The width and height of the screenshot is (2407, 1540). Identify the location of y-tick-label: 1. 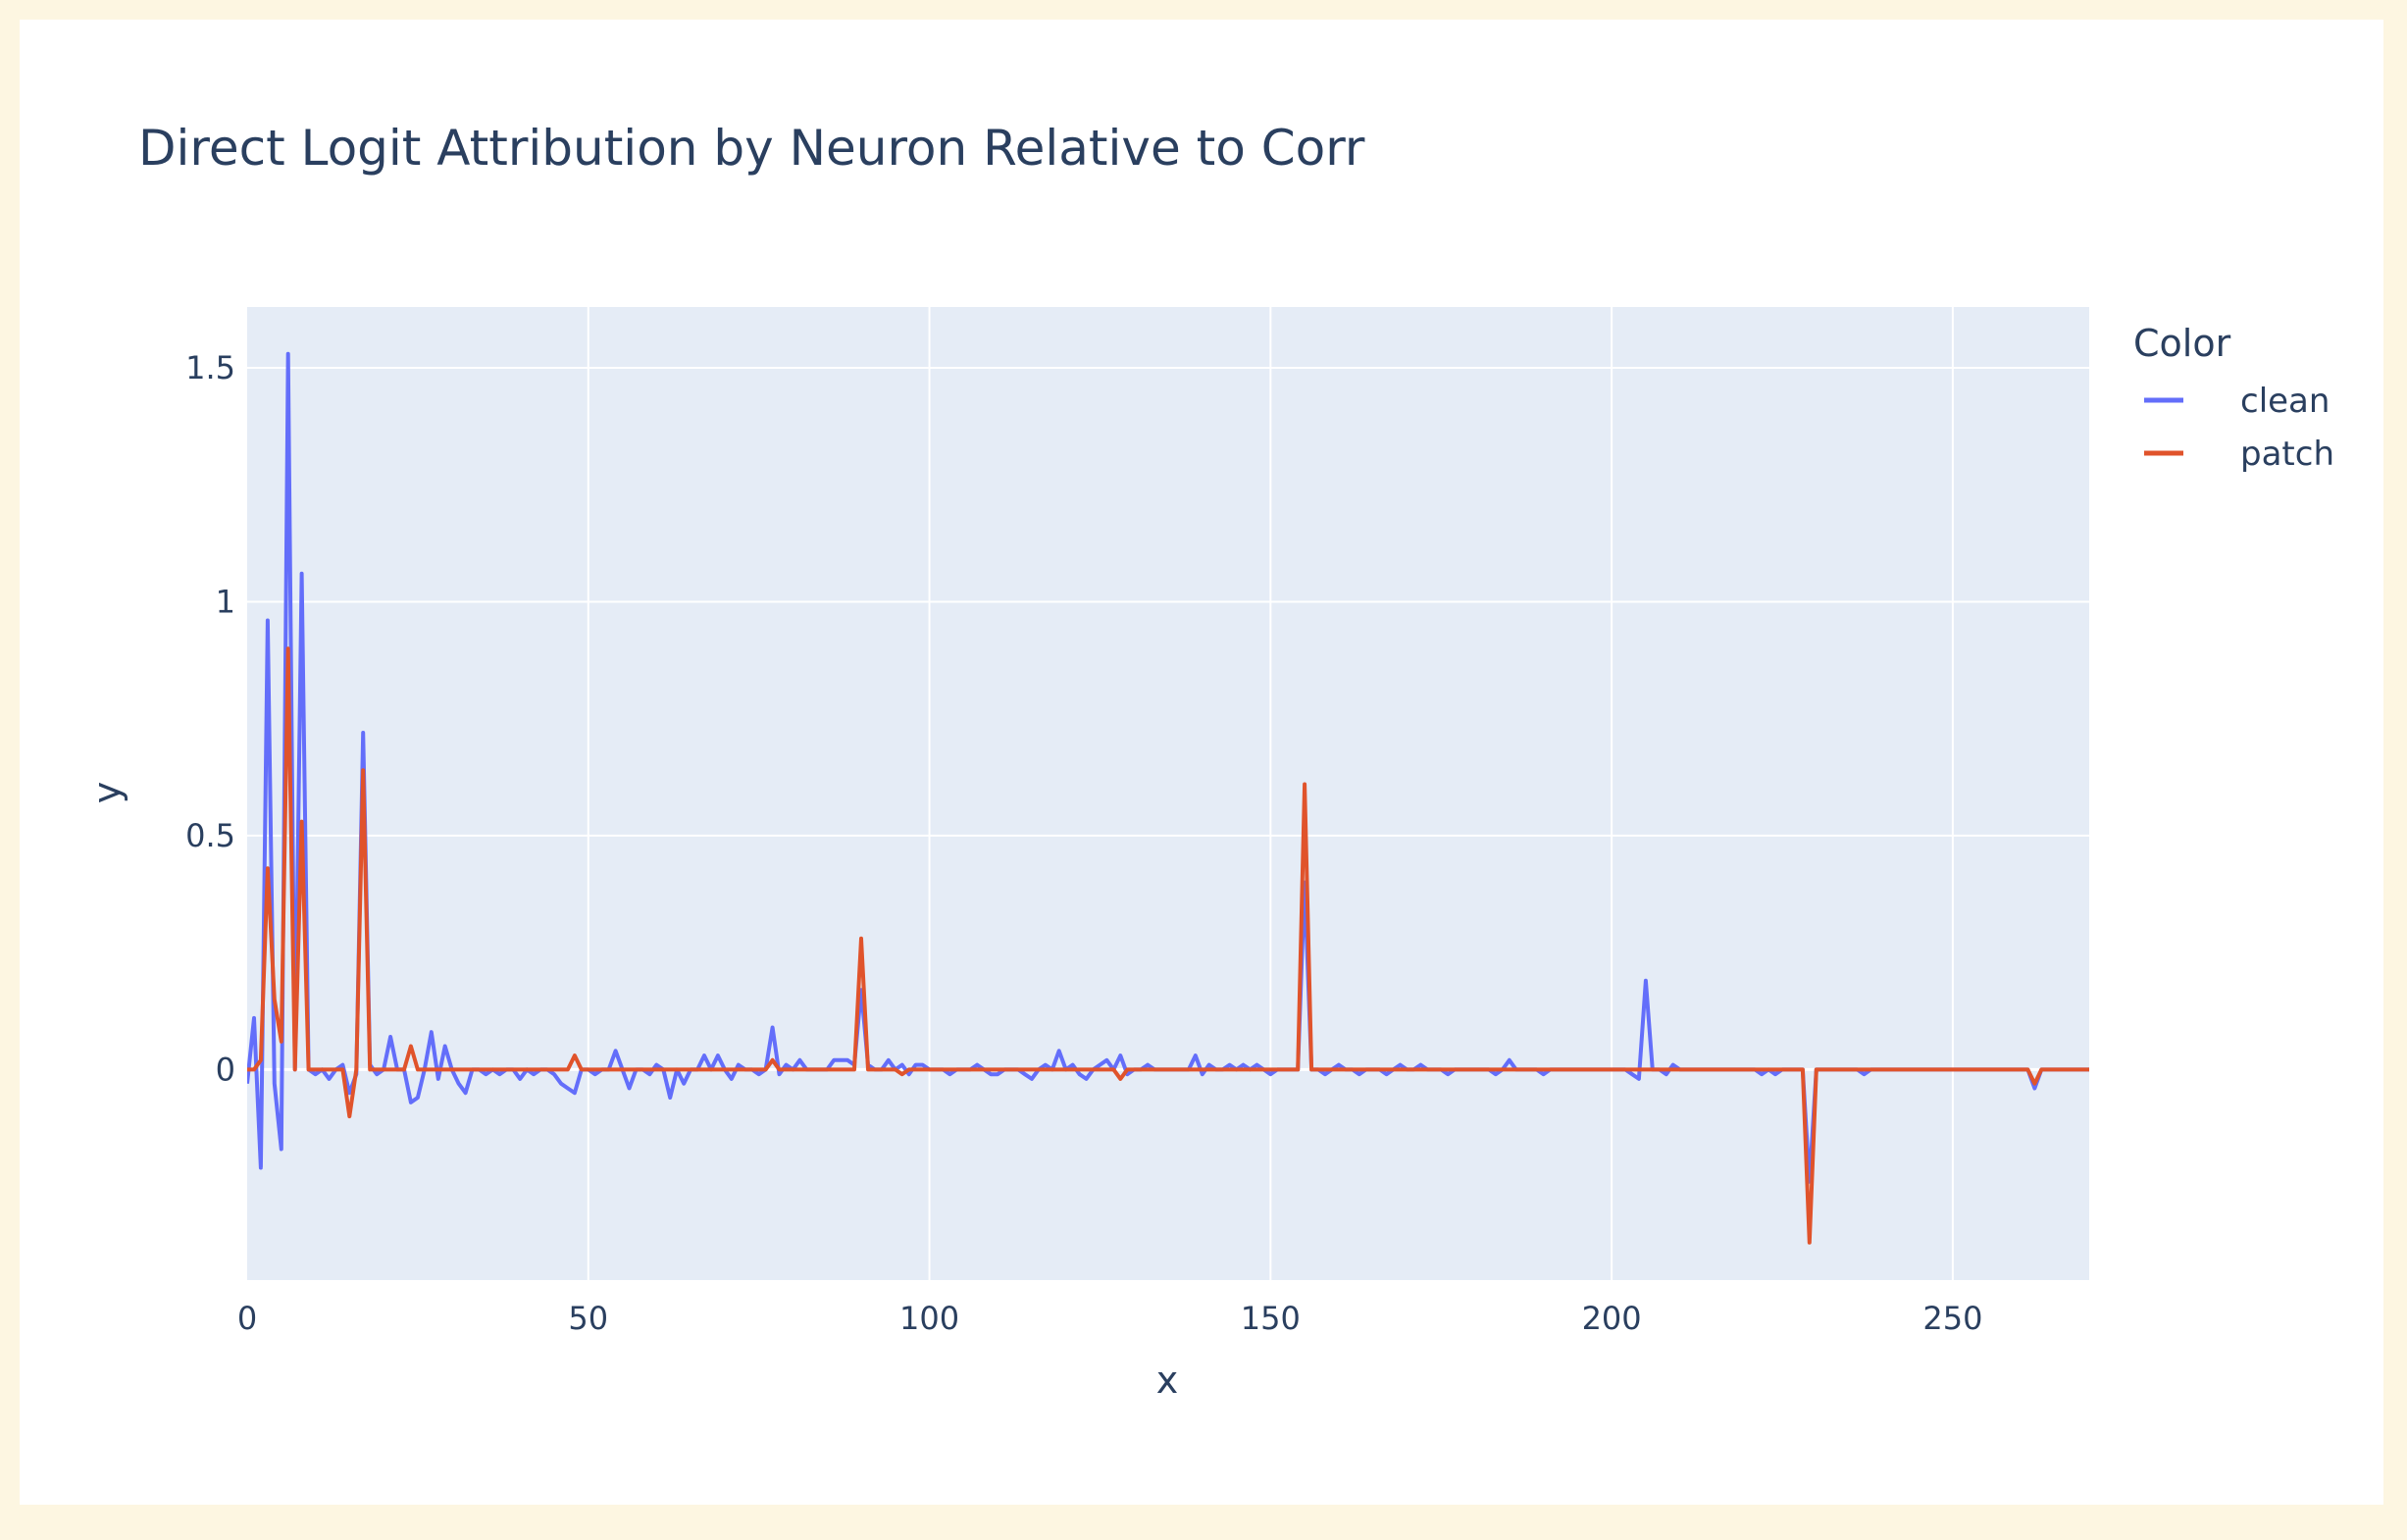
(225, 601).